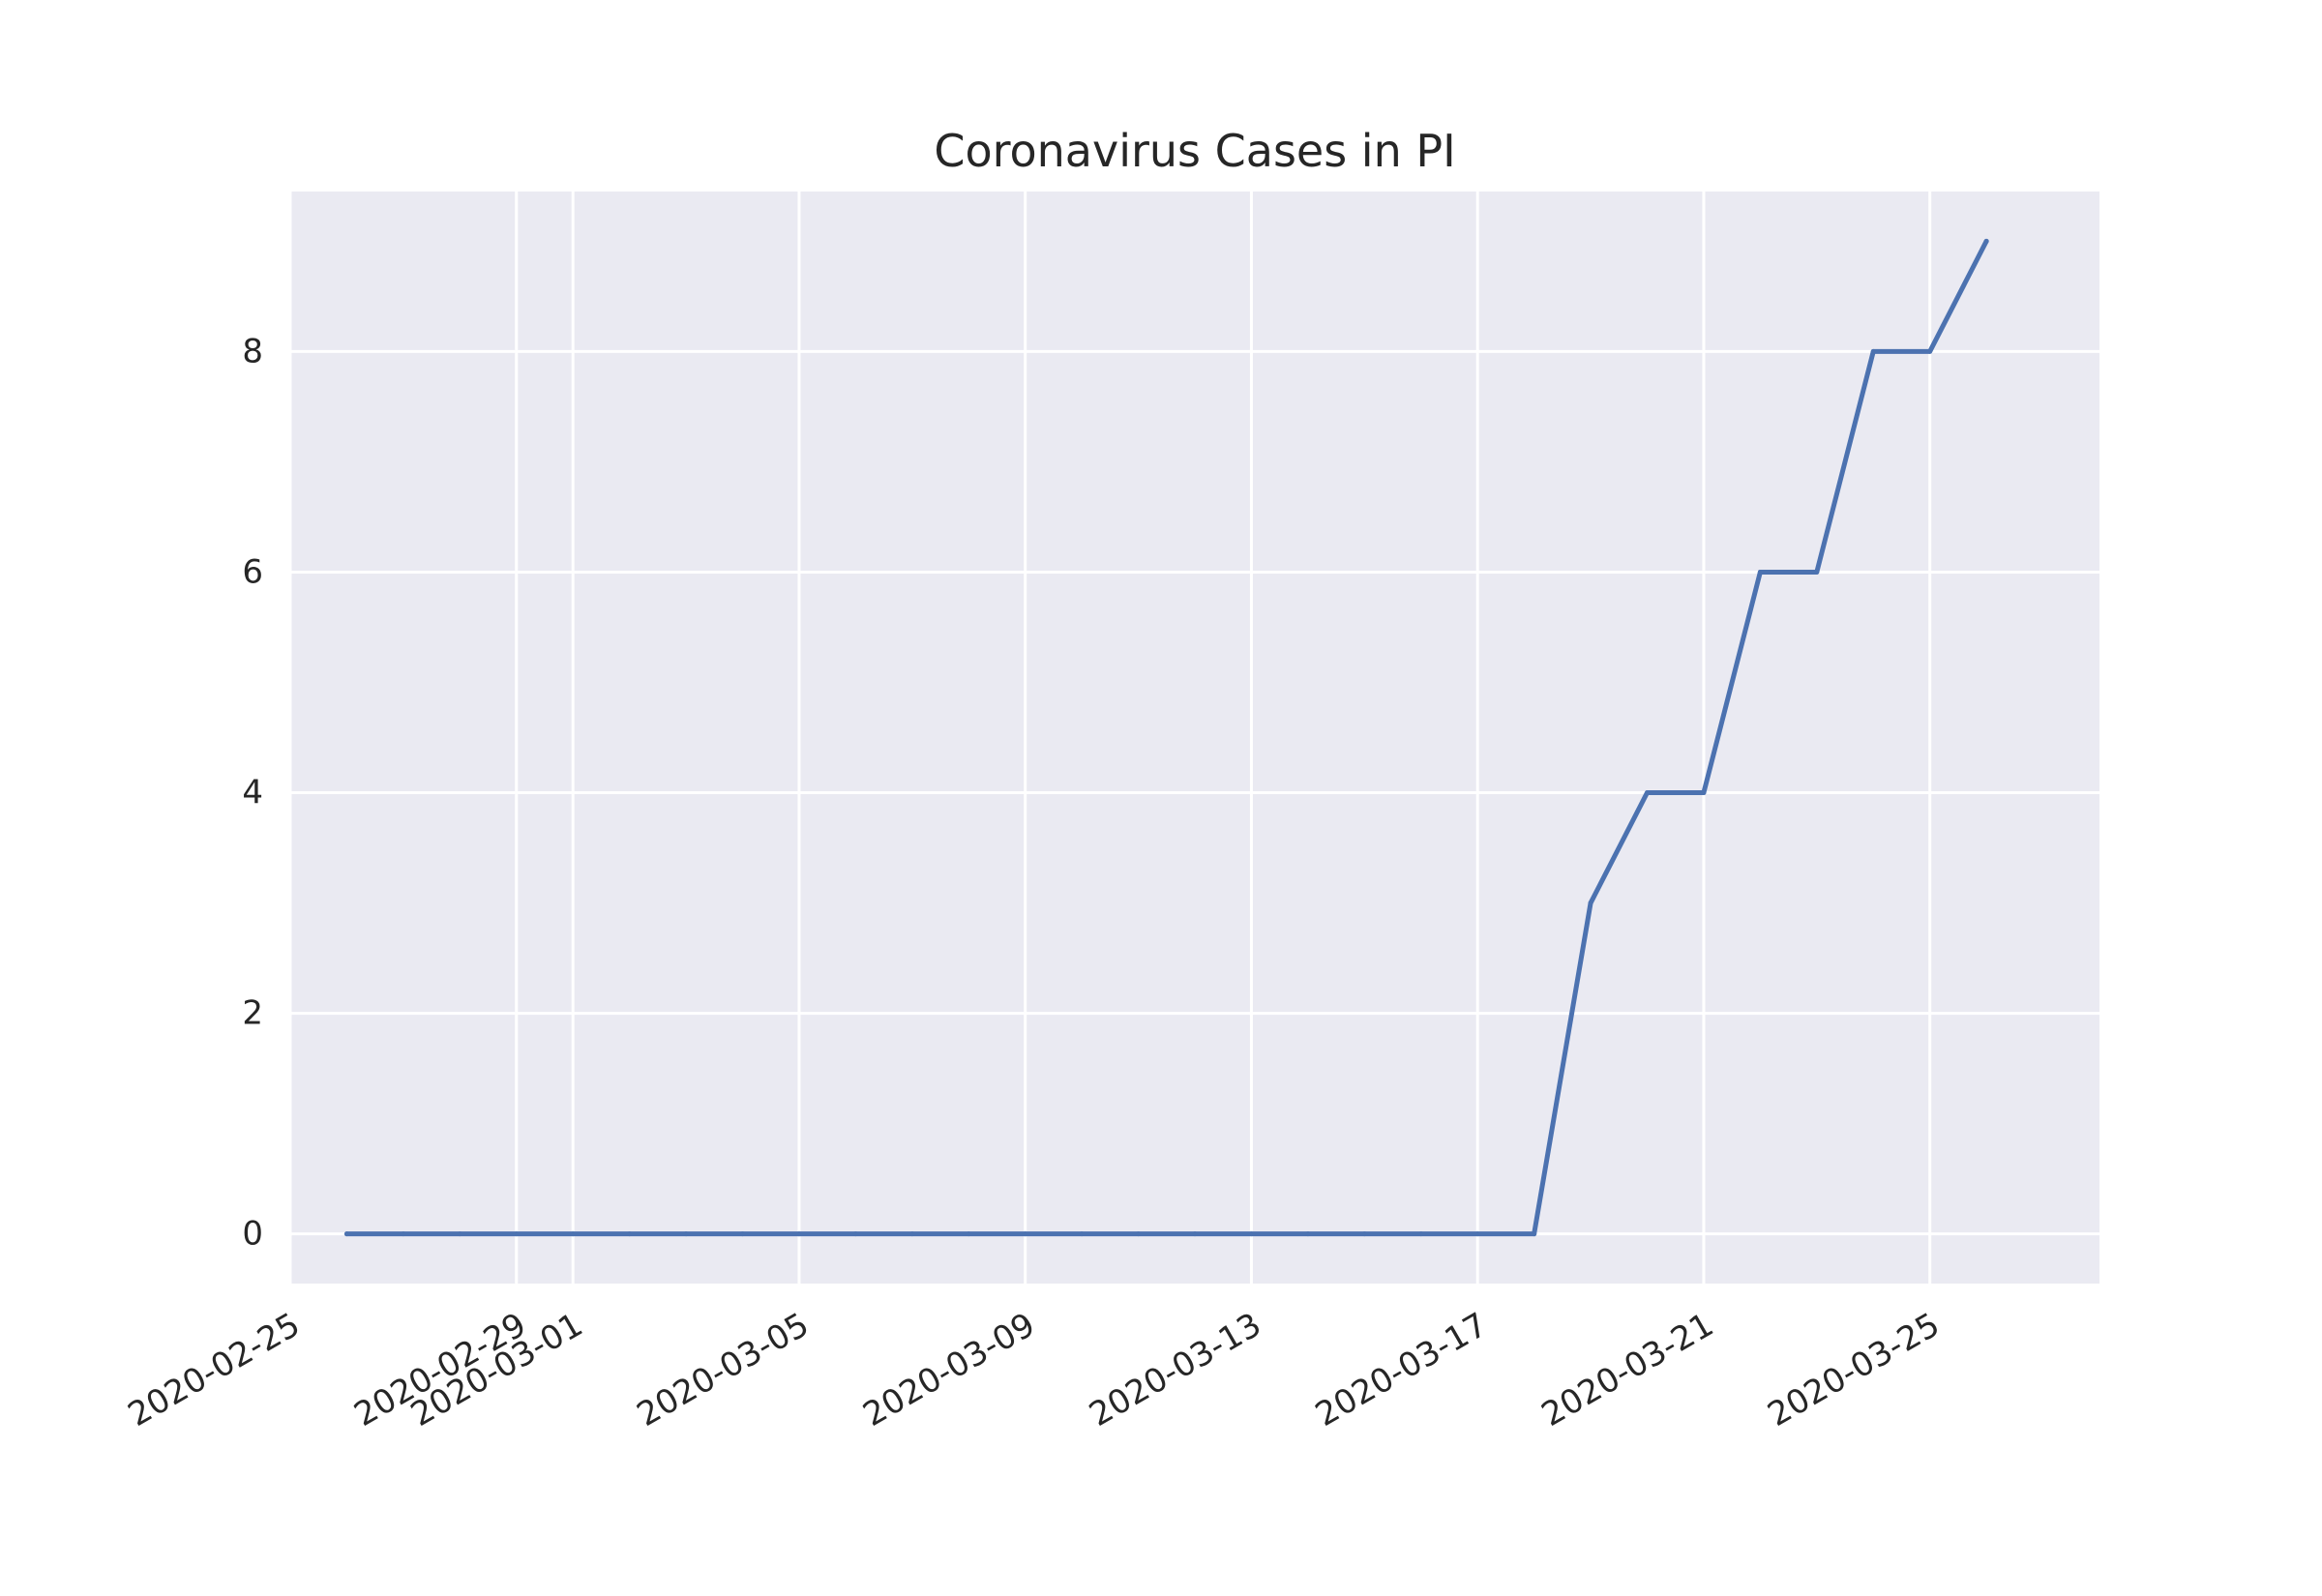 The height and width of the screenshot is (1596, 2322). What do you see at coordinates (252, 1234) in the screenshot?
I see `y-tick-label-0: 0` at bounding box center [252, 1234].